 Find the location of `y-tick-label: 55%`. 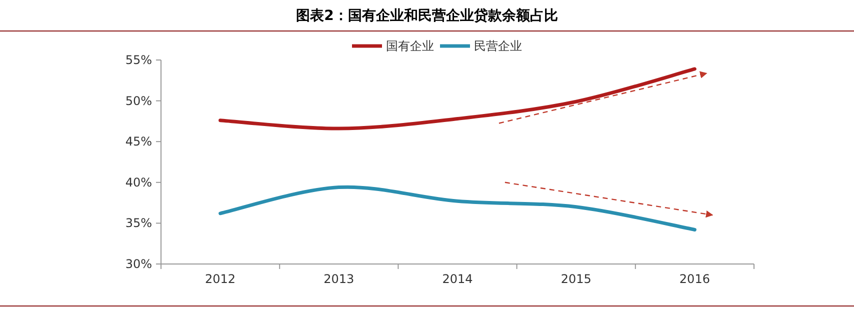

y-tick-label: 55% is located at coordinates (138, 60).